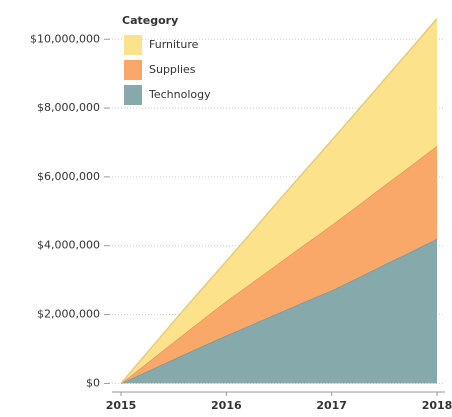 This screenshot has height=417, width=452. What do you see at coordinates (179, 94) in the screenshot?
I see `legend-label: Technology` at bounding box center [179, 94].